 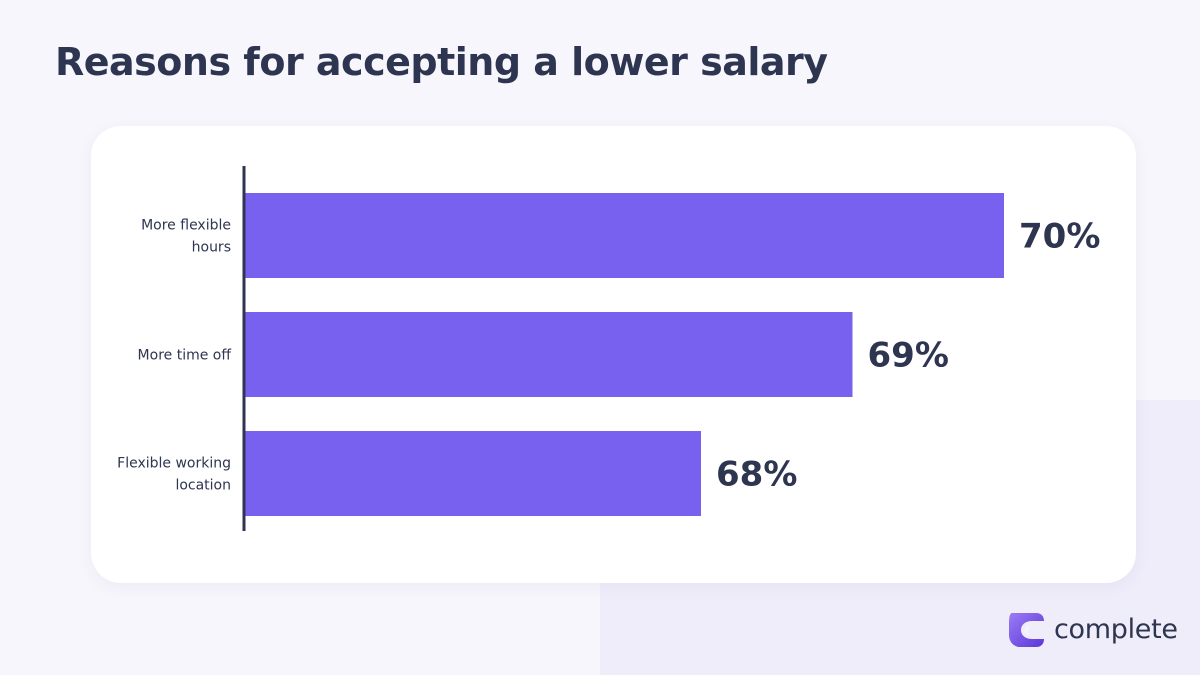 What do you see at coordinates (756, 475) in the screenshot?
I see `value-label-3: 68%` at bounding box center [756, 475].